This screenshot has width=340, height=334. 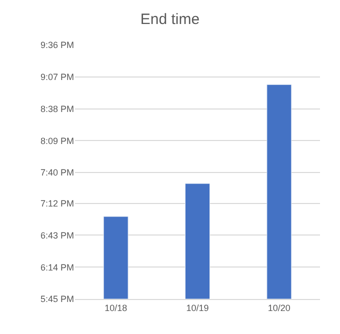 What do you see at coordinates (279, 307) in the screenshot?
I see `x-tick-label: 10/20` at bounding box center [279, 307].